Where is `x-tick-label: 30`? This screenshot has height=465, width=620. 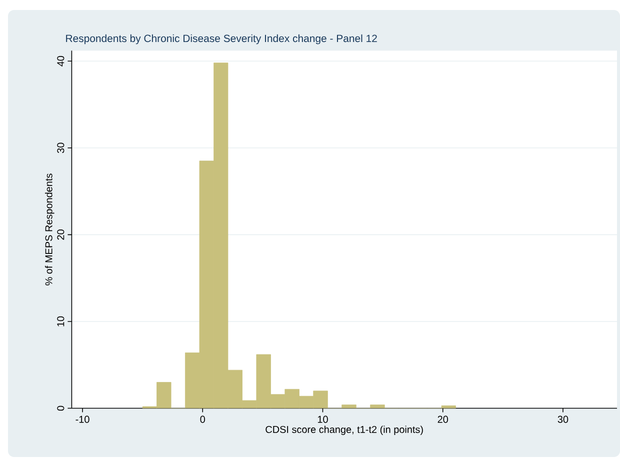
x-tick-label: 30 is located at coordinates (563, 419).